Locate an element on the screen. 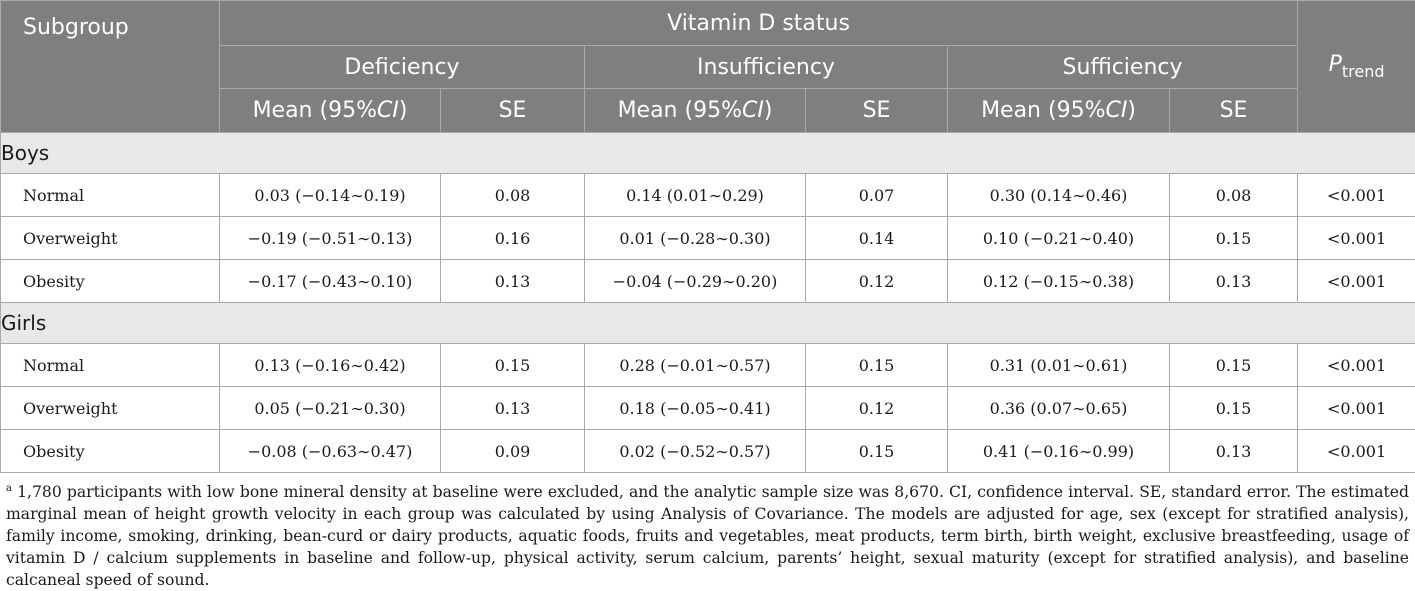  deficiency-mean-cell: −0.08 (−0.63∼0.47) is located at coordinates (330, 451).